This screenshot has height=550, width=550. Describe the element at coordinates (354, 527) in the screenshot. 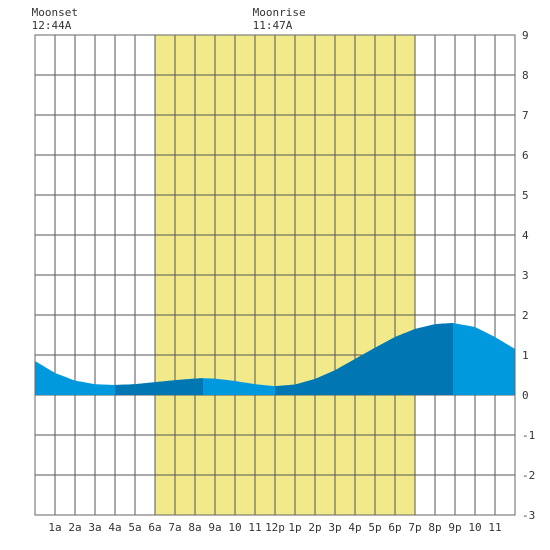

I see `x-tick-label: 4p` at that location.